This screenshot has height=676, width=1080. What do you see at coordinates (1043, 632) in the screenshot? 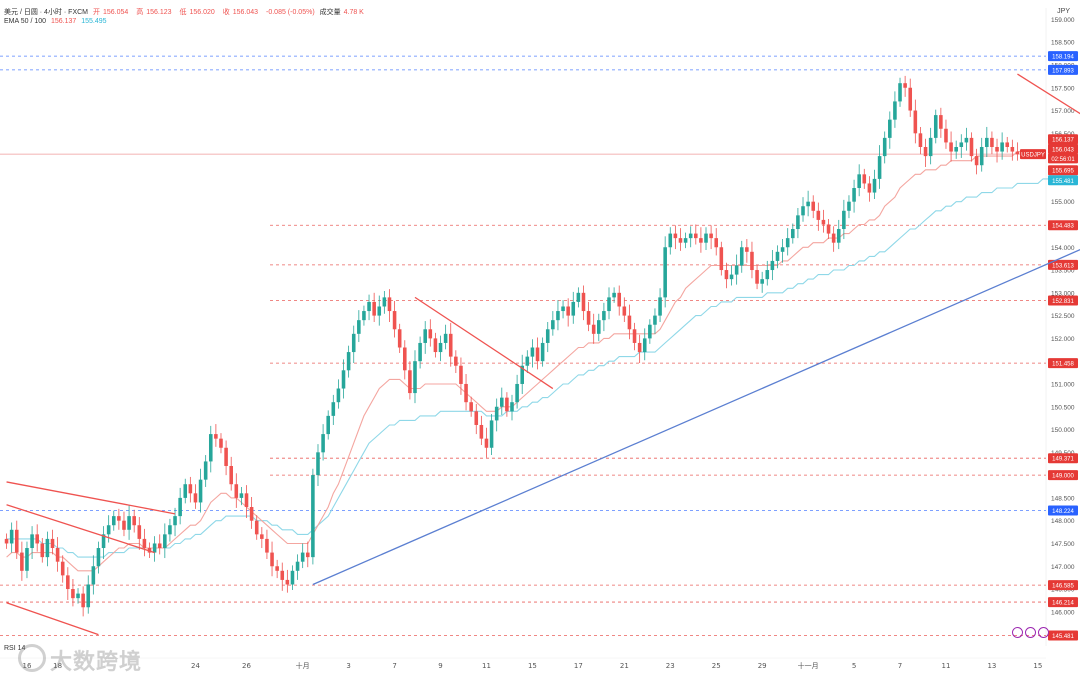
I see `alert-icon` at bounding box center [1043, 632].